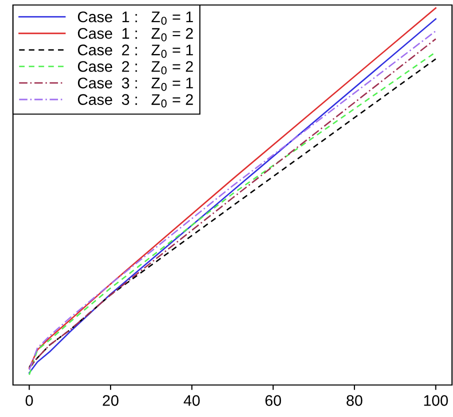  I want to click on x-tick-label: 20, so click(110, 400).